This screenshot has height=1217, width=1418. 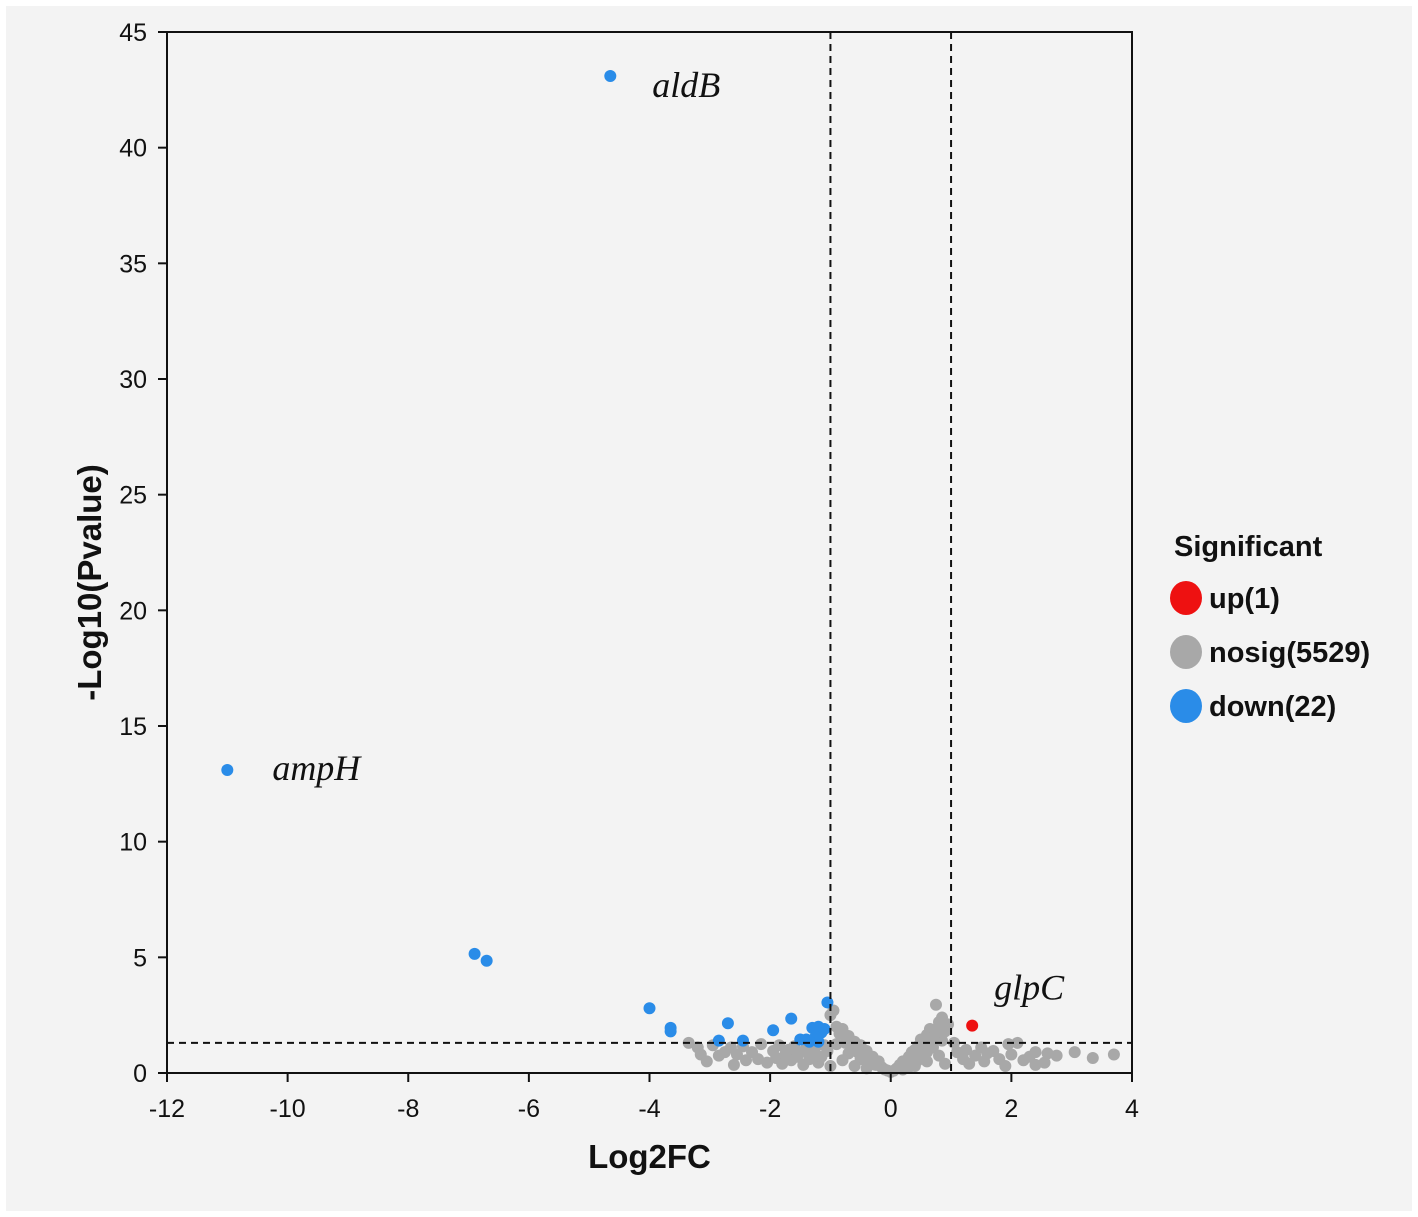 What do you see at coordinates (133, 496) in the screenshot?
I see `y-tick-label: 25` at bounding box center [133, 496].